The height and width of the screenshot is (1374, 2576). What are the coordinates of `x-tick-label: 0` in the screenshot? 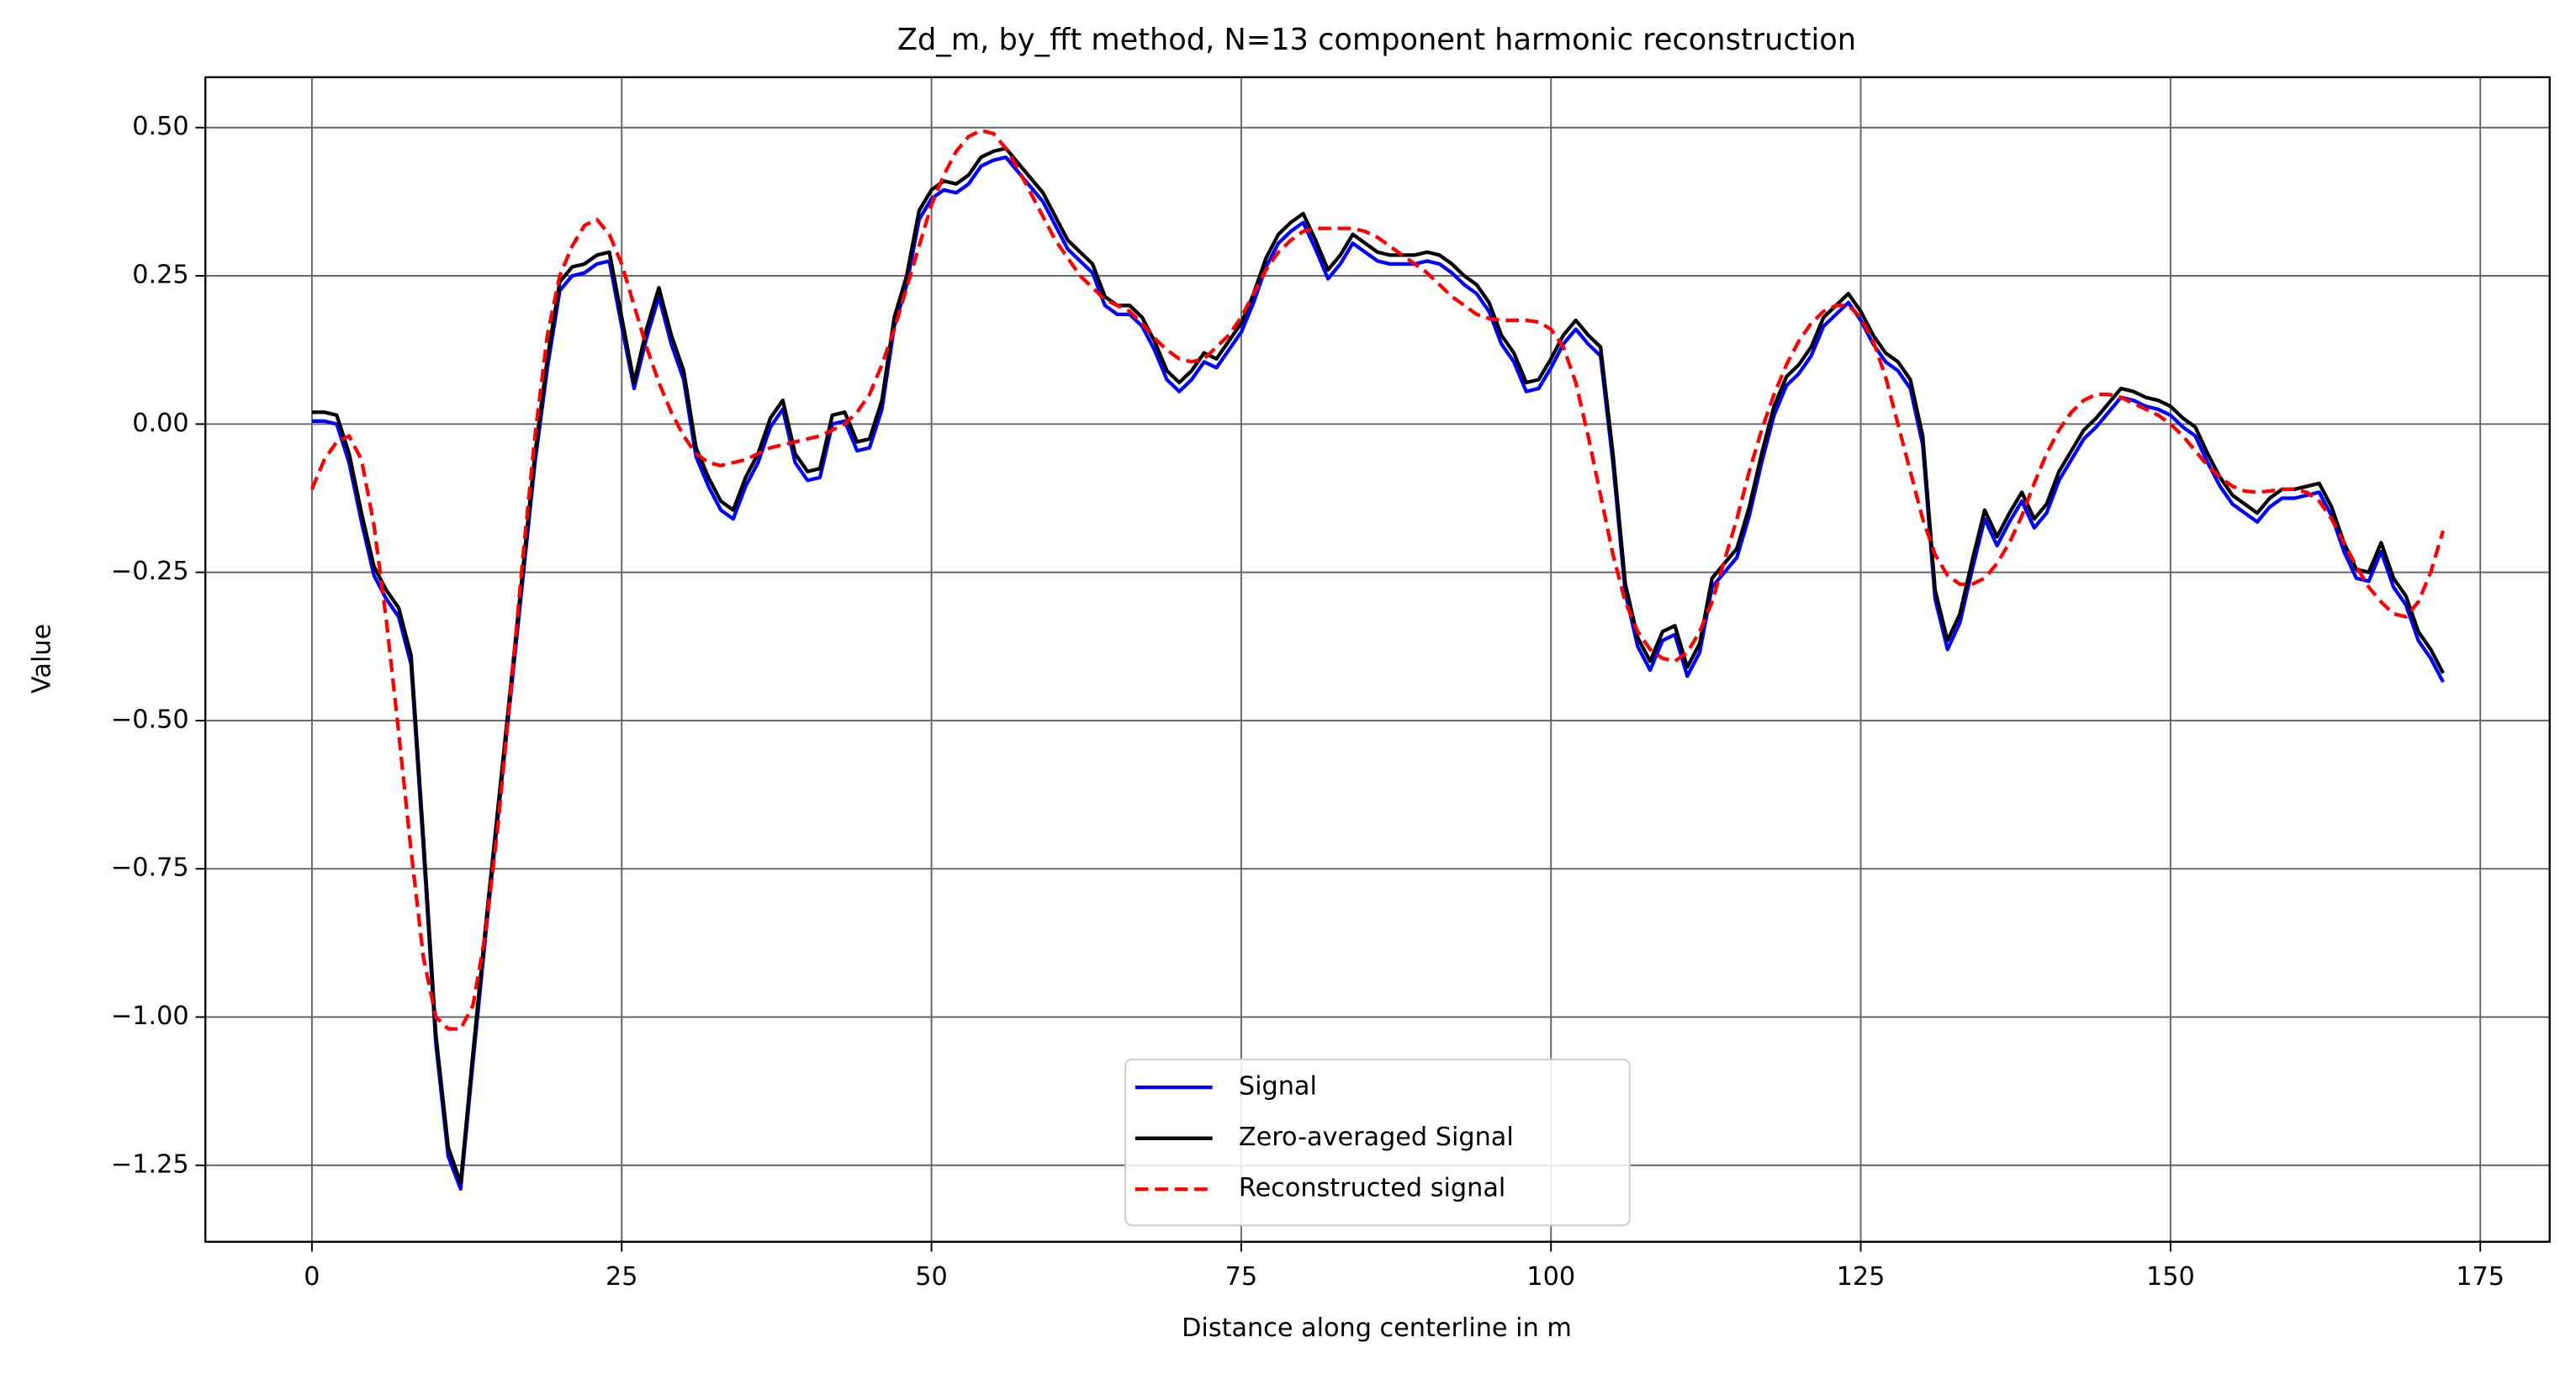 It's located at (312, 1277).